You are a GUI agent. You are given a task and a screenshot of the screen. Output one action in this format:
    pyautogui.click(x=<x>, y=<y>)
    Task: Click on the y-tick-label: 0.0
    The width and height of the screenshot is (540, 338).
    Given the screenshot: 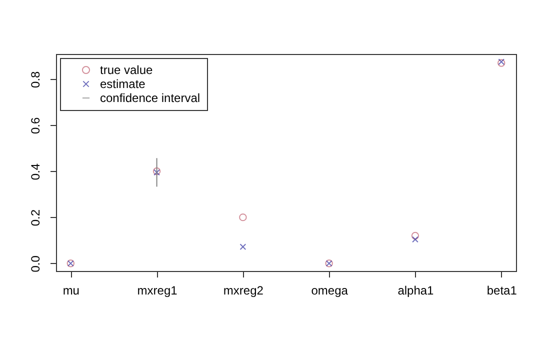 What is the action you would take?
    pyautogui.click(x=35, y=263)
    